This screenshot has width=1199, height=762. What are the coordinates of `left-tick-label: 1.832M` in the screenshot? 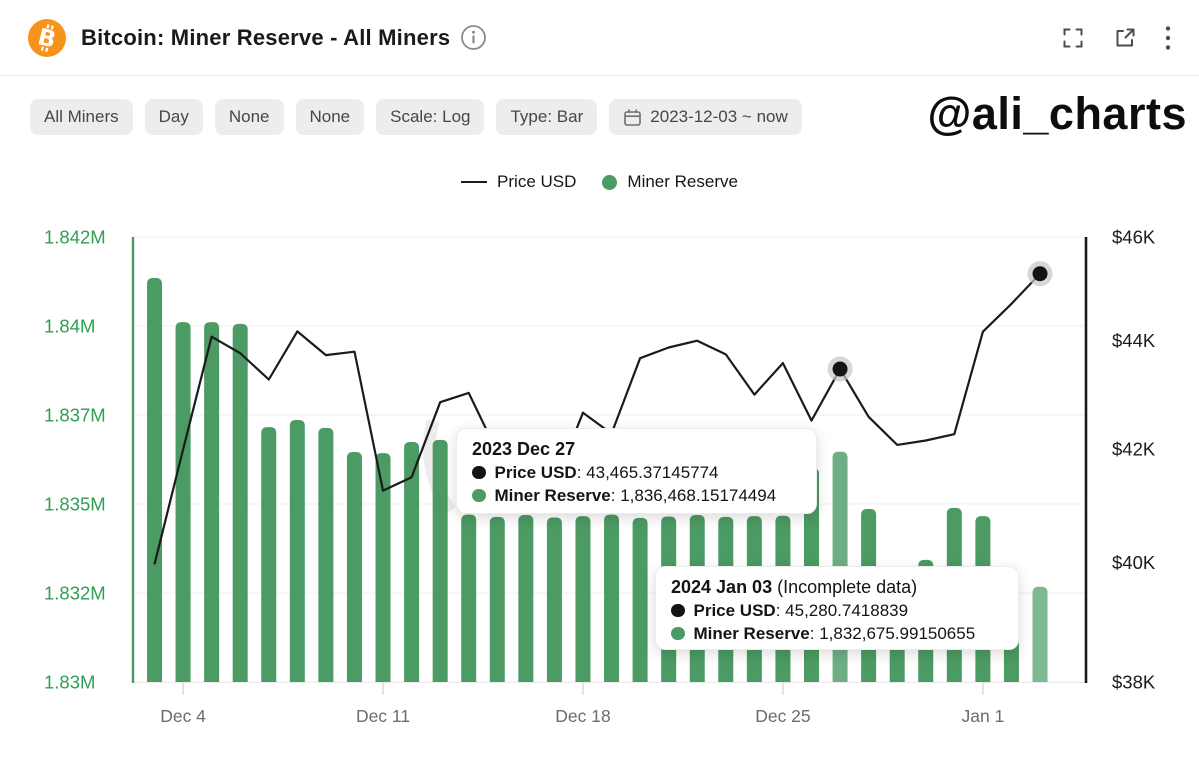 It's located at (75, 593).